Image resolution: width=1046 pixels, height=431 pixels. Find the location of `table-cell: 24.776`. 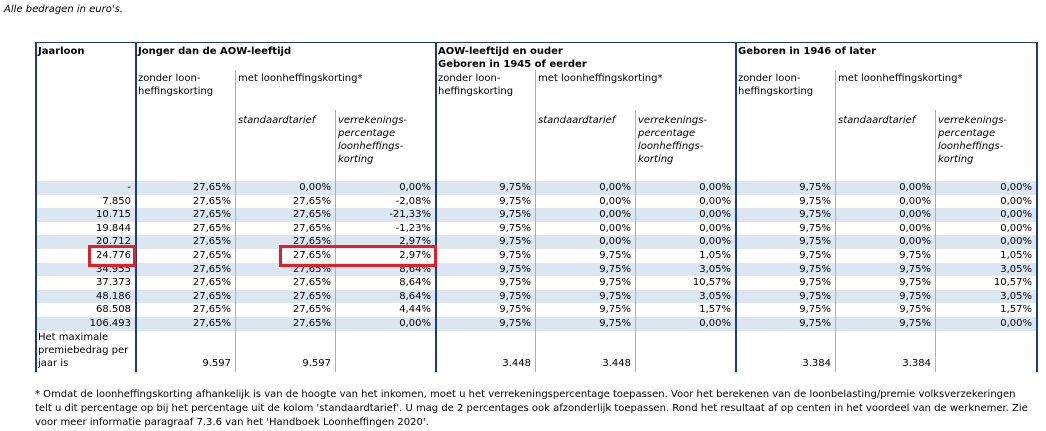

table-cell: 24.776 is located at coordinates (113, 255).